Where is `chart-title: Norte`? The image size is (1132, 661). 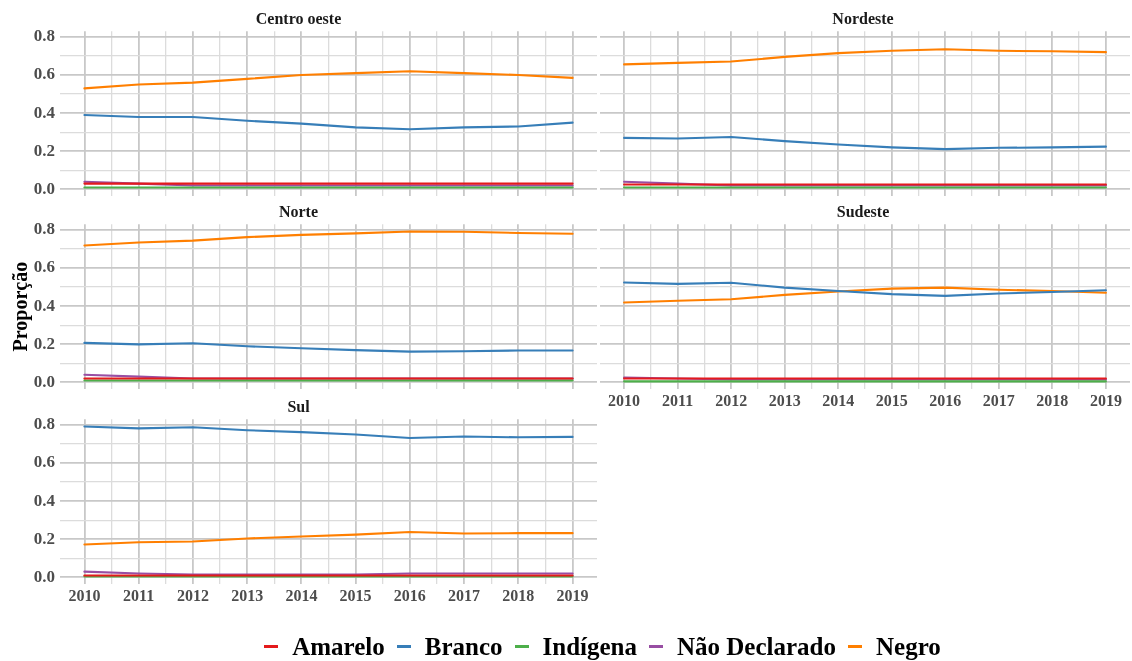 chart-title: Norte is located at coordinates (298, 211).